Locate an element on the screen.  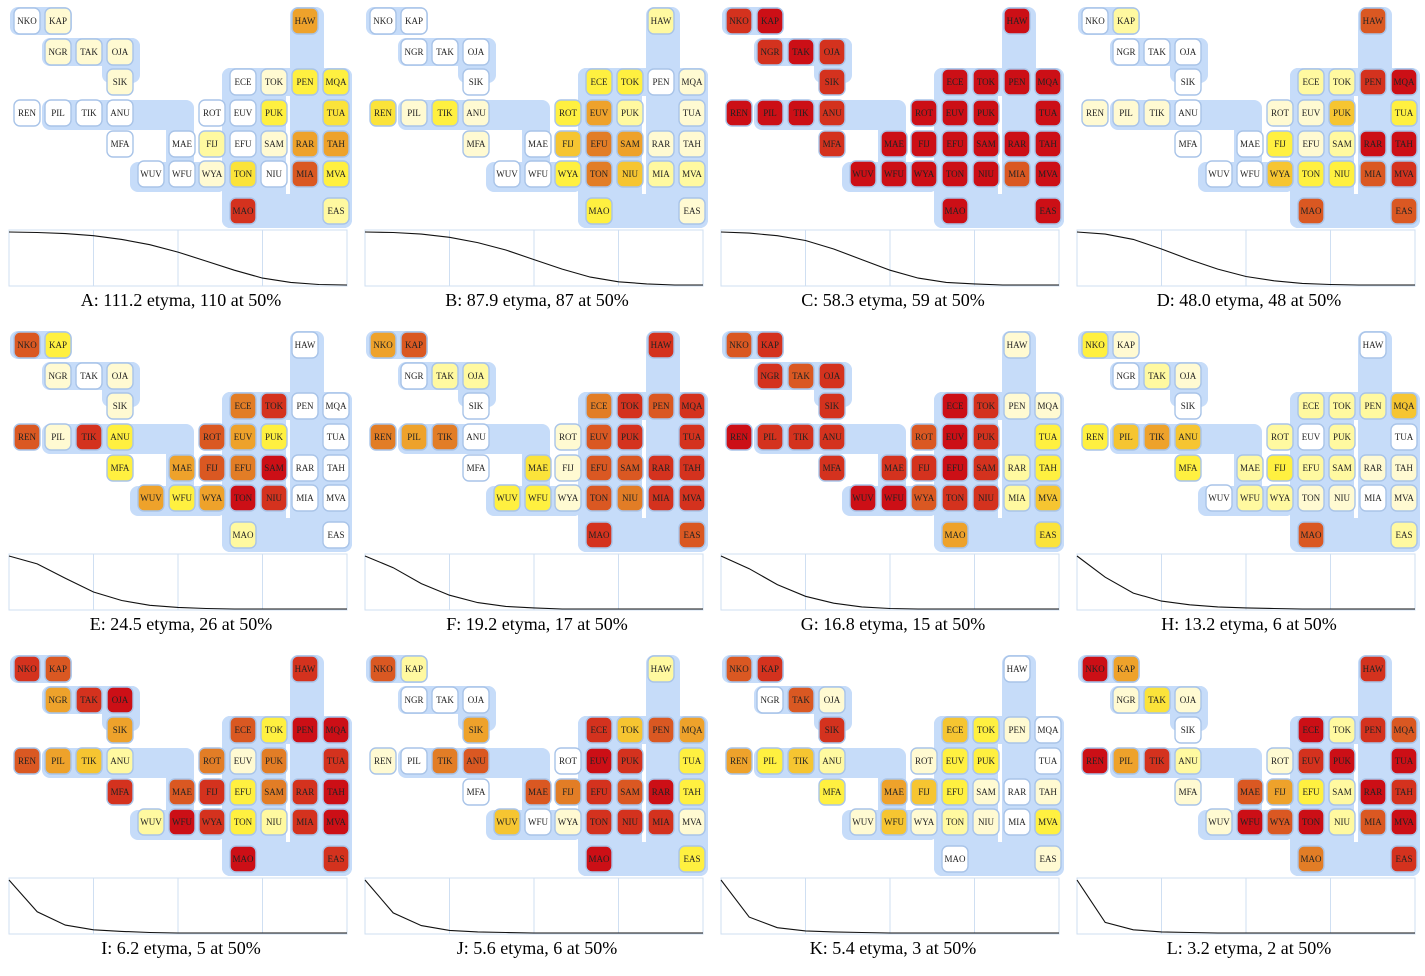
language-node-efu: EFU is located at coordinates (955, 792).